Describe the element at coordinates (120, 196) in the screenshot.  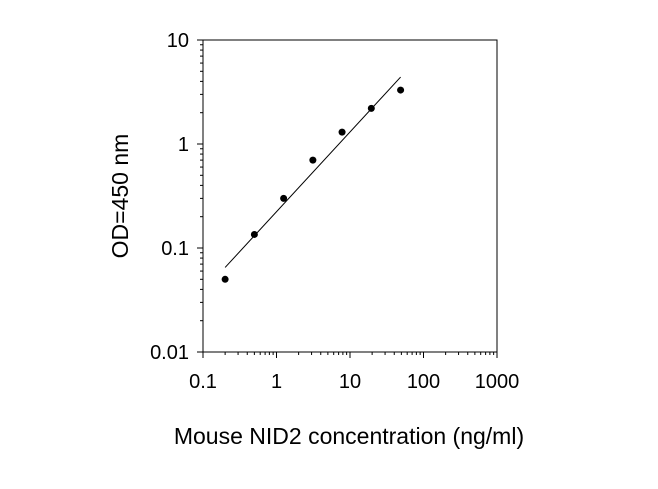
I see `y-axis-title: OD=450 nm` at that location.